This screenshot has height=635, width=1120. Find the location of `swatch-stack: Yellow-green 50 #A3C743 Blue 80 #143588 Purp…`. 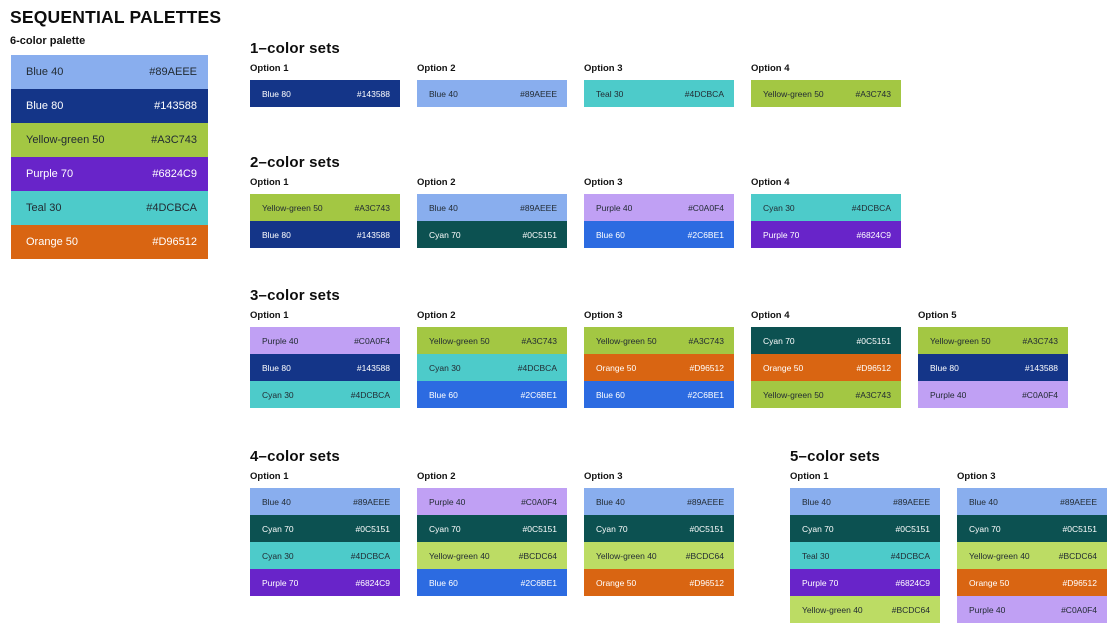

swatch-stack: Yellow-green 50 #A3C743 Blue 80 #143588 Purp… is located at coordinates (993, 367).